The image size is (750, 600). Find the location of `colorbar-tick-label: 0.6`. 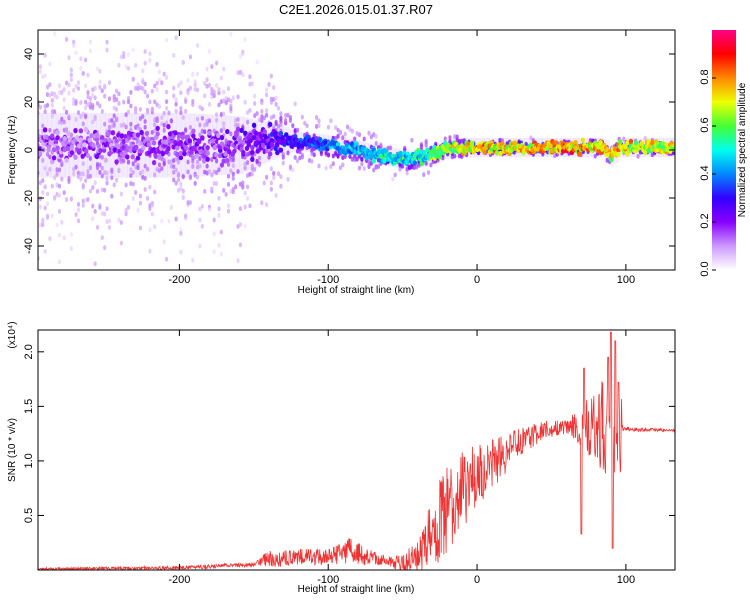

colorbar-tick-label: 0.6 is located at coordinates (705, 124).